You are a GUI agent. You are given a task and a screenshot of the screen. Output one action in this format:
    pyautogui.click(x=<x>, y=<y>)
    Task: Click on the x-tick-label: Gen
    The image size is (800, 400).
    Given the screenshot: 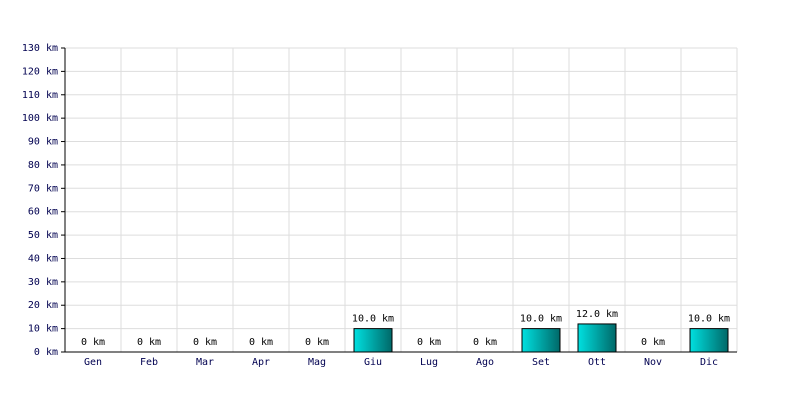 What is the action you would take?
    pyautogui.click(x=93, y=362)
    